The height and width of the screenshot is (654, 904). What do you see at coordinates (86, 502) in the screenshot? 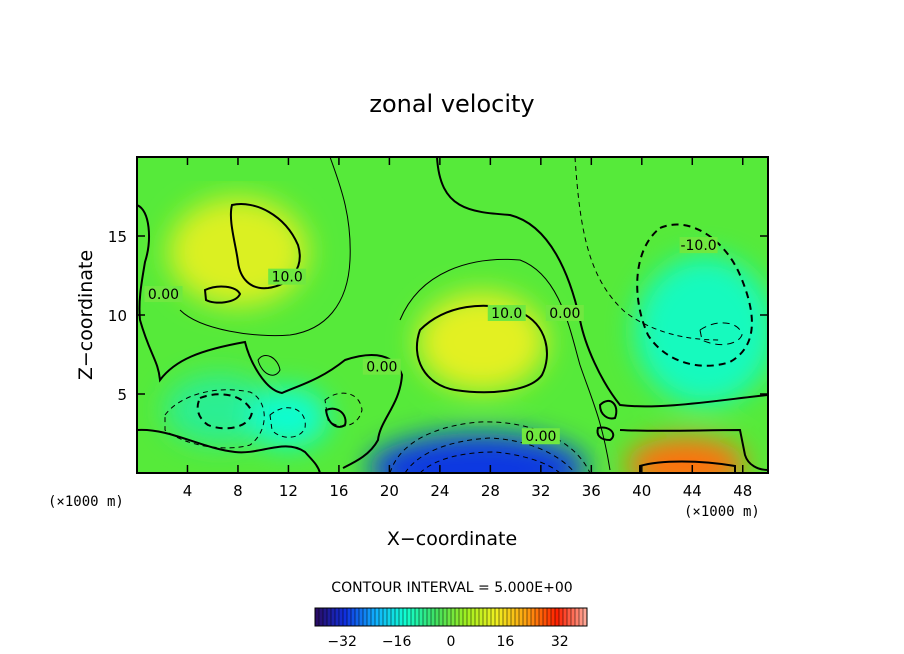
I see `x-axis-units-left: (×1000 m)` at bounding box center [86, 502].